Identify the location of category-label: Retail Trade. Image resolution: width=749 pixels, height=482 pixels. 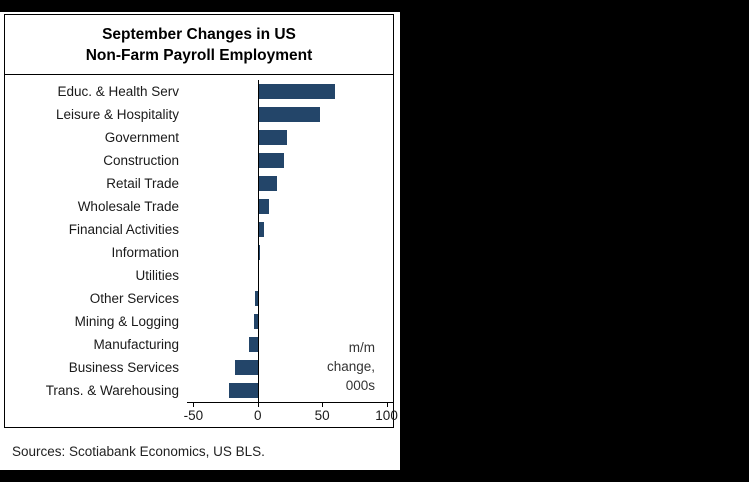
(142, 183).